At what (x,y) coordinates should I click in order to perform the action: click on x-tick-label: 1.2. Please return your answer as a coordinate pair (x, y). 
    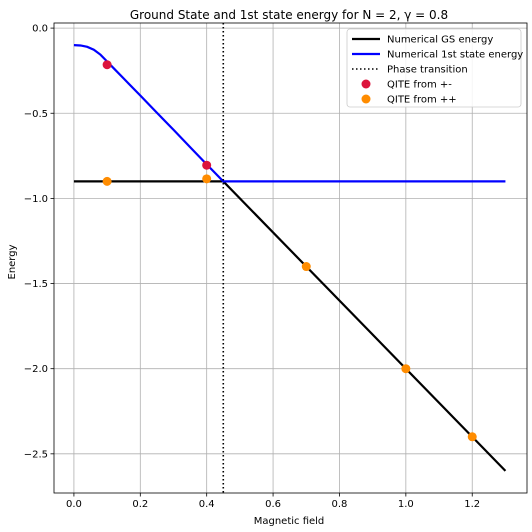
    Looking at the image, I should click on (472, 504).